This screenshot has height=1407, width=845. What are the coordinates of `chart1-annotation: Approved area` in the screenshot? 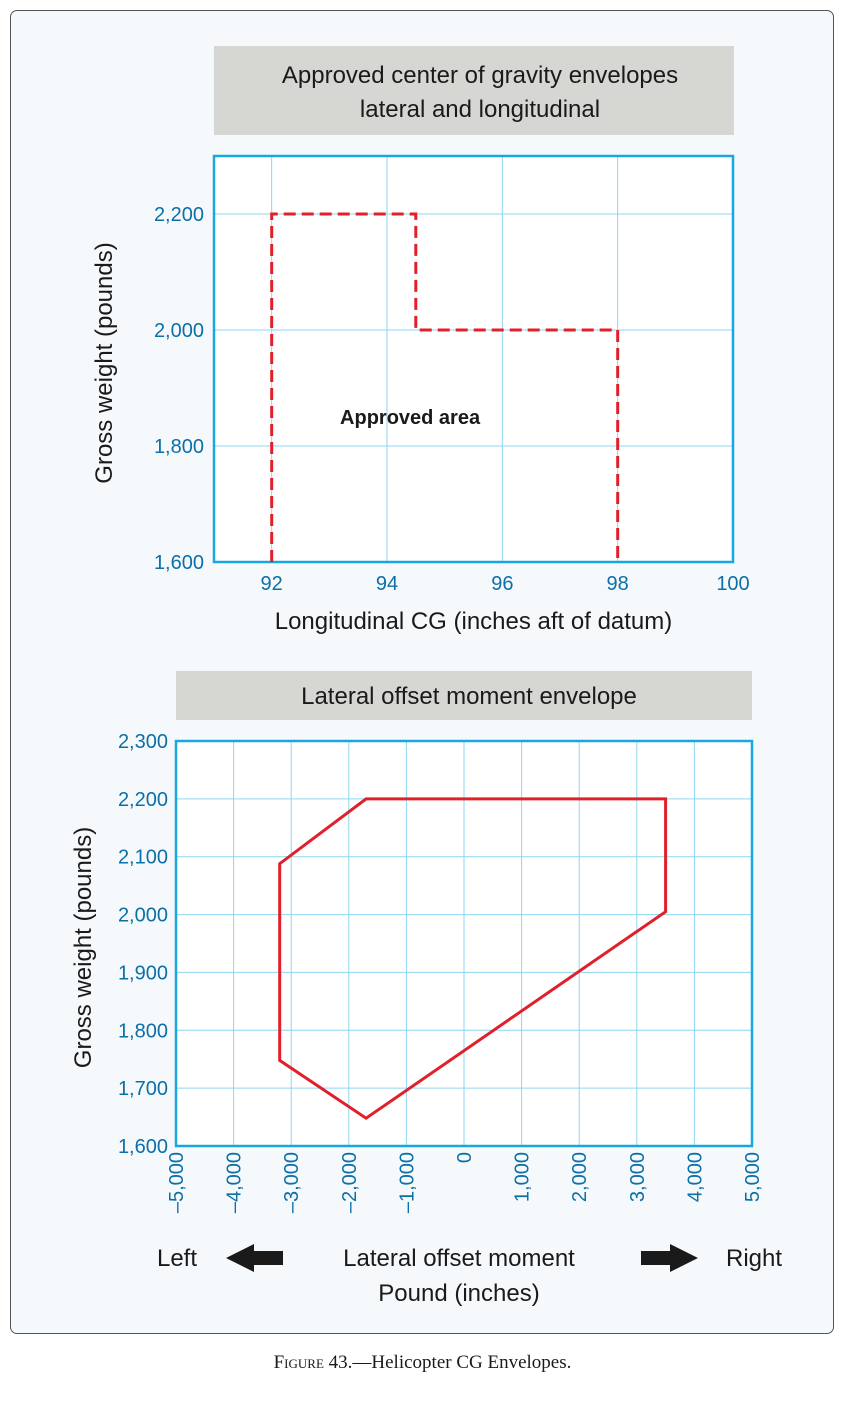 It's located at (410, 418).